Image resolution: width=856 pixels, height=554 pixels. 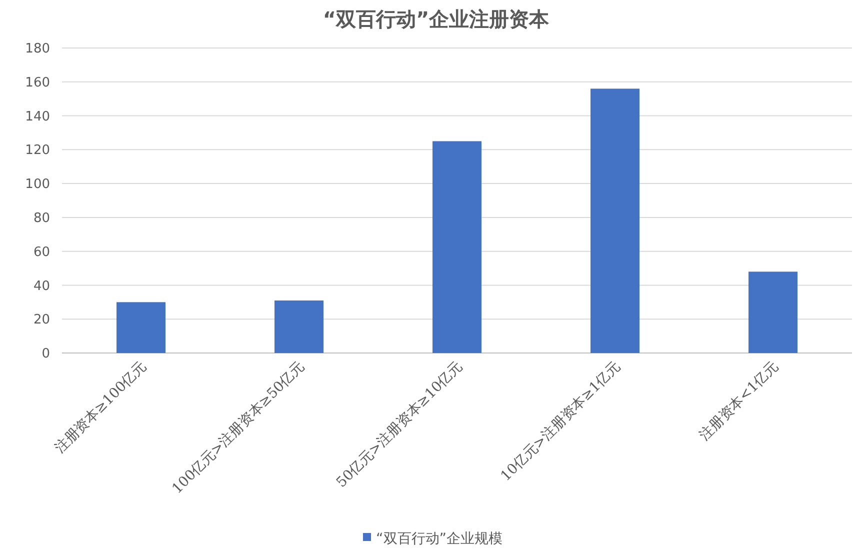 I want to click on chart-title: “双百行动”企业注册资本, so click(x=436, y=19).